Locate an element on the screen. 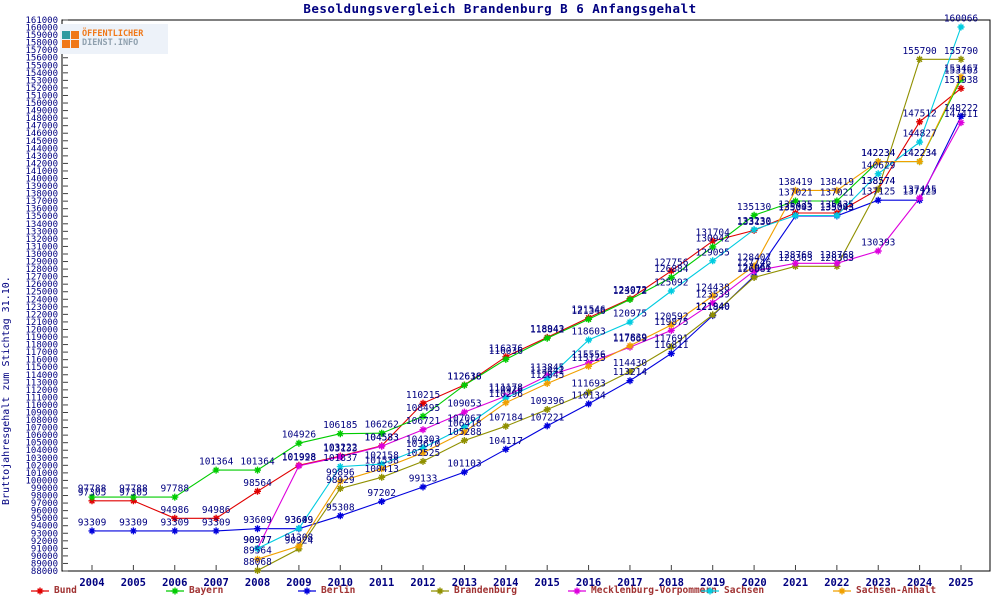 This screenshot has width=1000, height=600. value-label-brandenburg-2025: 155790 is located at coordinates (961, 51).